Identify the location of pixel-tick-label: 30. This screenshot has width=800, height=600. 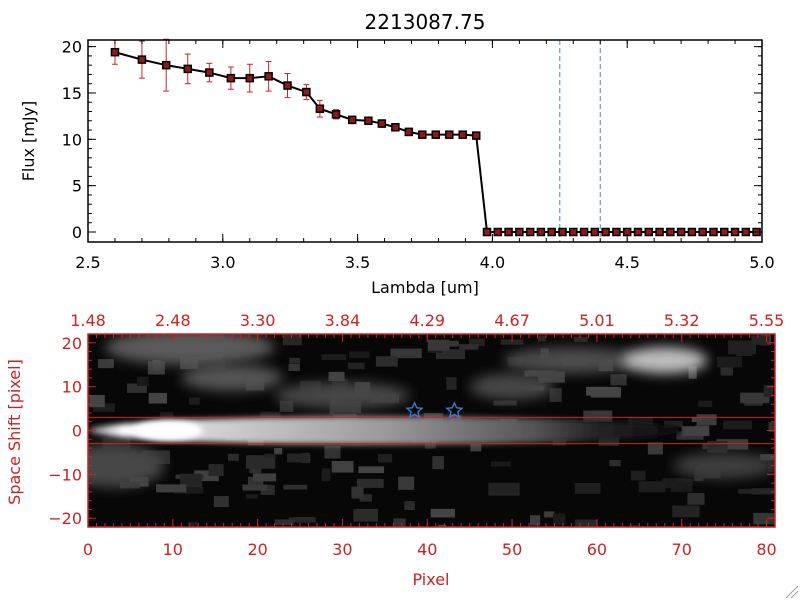
(342, 549).